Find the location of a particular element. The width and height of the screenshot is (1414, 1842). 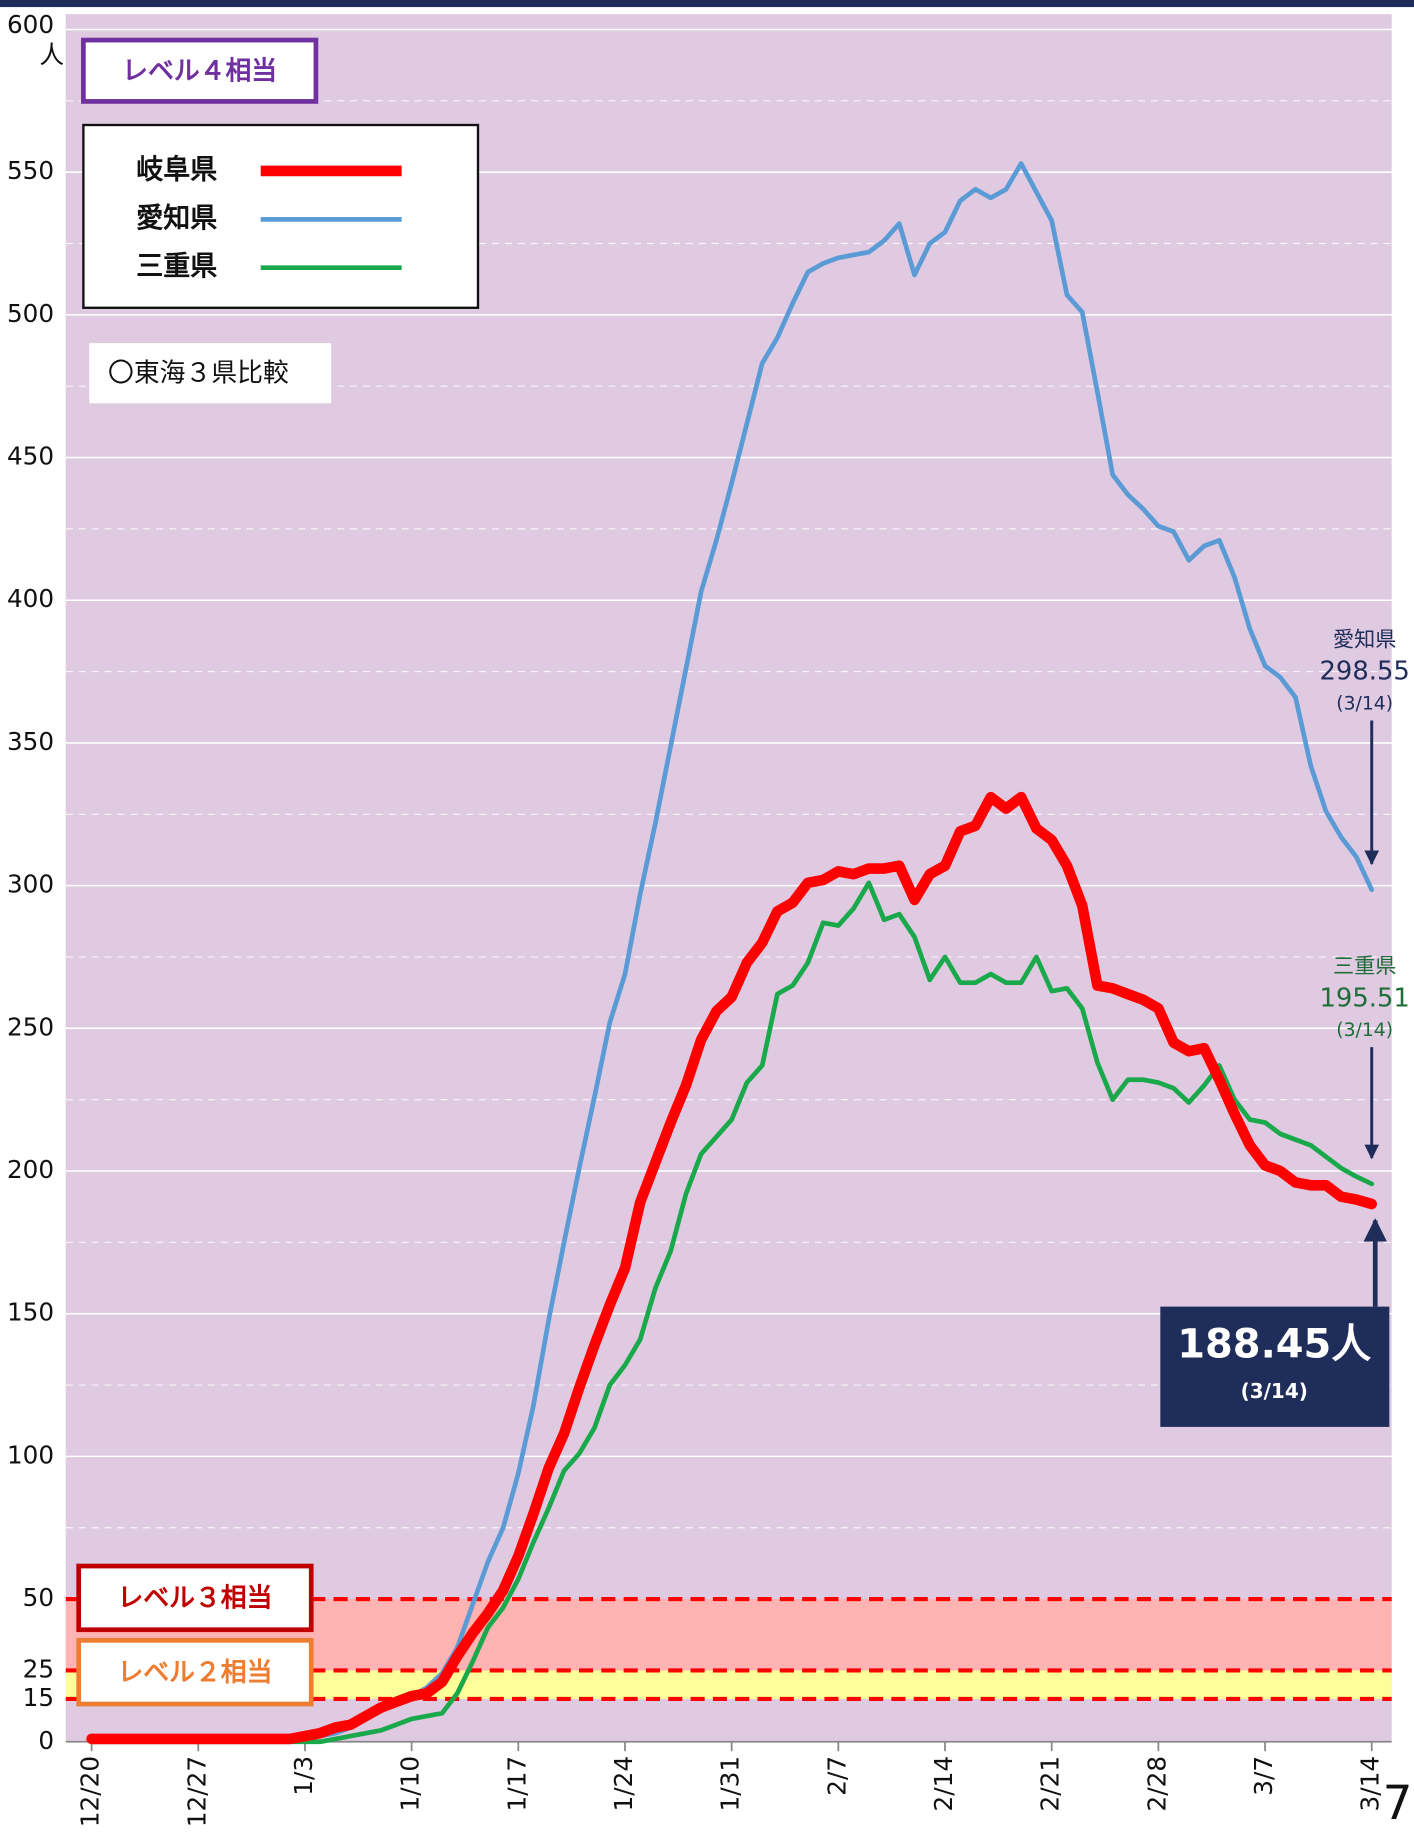

x-tick-label: 1/31 is located at coordinates (730, 1784).